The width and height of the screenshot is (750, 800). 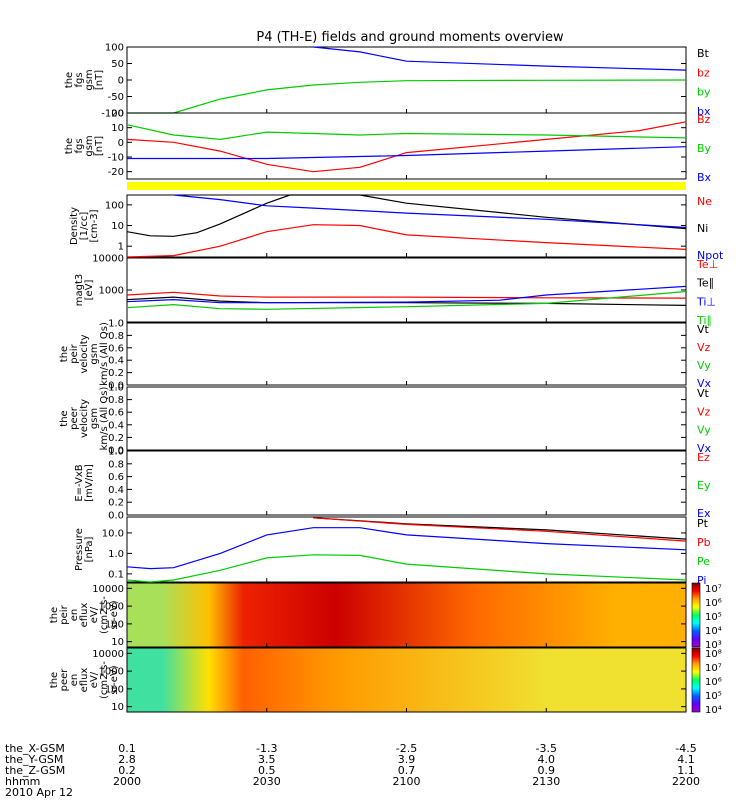 I want to click on y-tick-label: 20, so click(x=117, y=114).